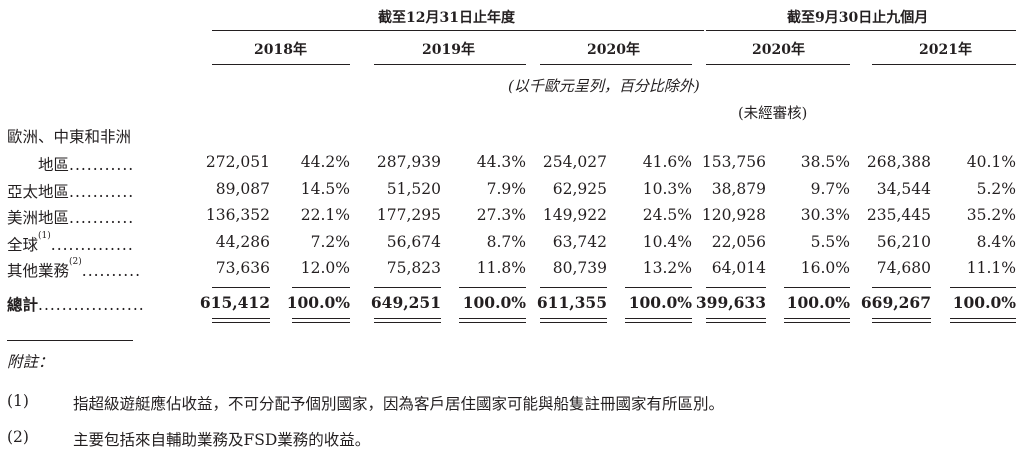  I want to click on unaudited-note: (未經審核), so click(773, 114).